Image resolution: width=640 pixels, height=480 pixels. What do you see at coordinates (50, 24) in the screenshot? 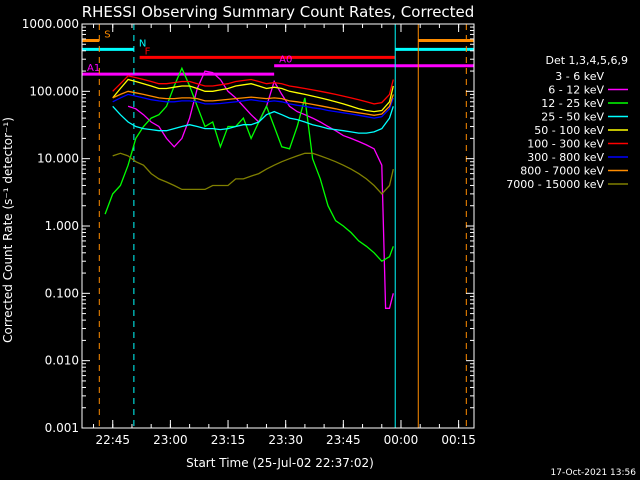
I see `y-tick-label: 1000.000` at bounding box center [50, 24].